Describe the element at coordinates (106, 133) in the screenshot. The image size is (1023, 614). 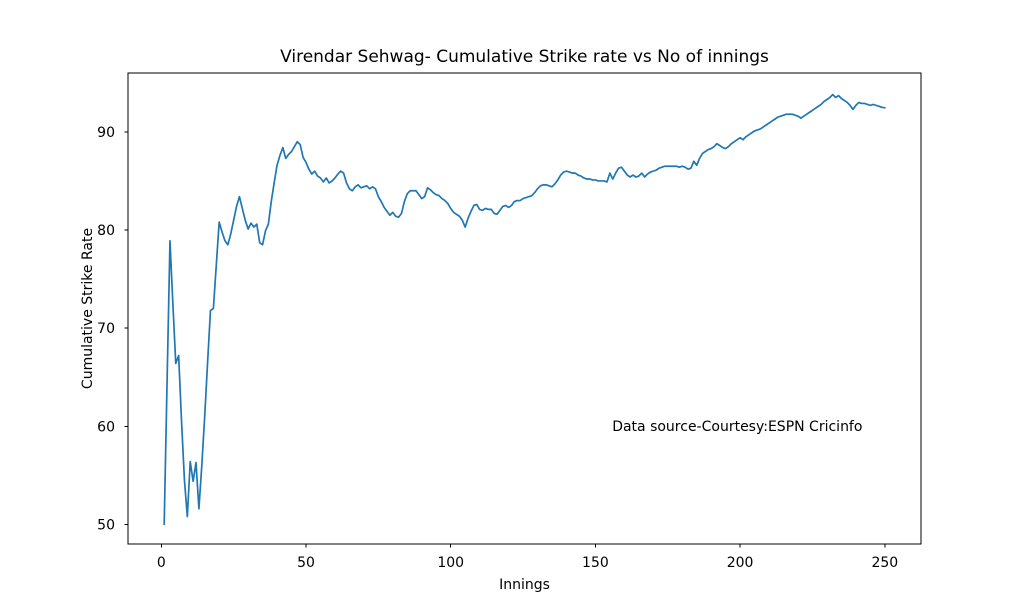
I see `y-tick-label: 90` at that location.